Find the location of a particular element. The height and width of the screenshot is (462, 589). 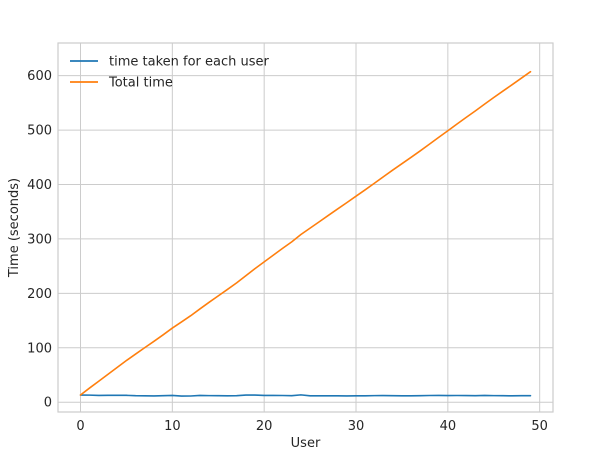

legend: time taken for each user Total time is located at coordinates (170, 73).